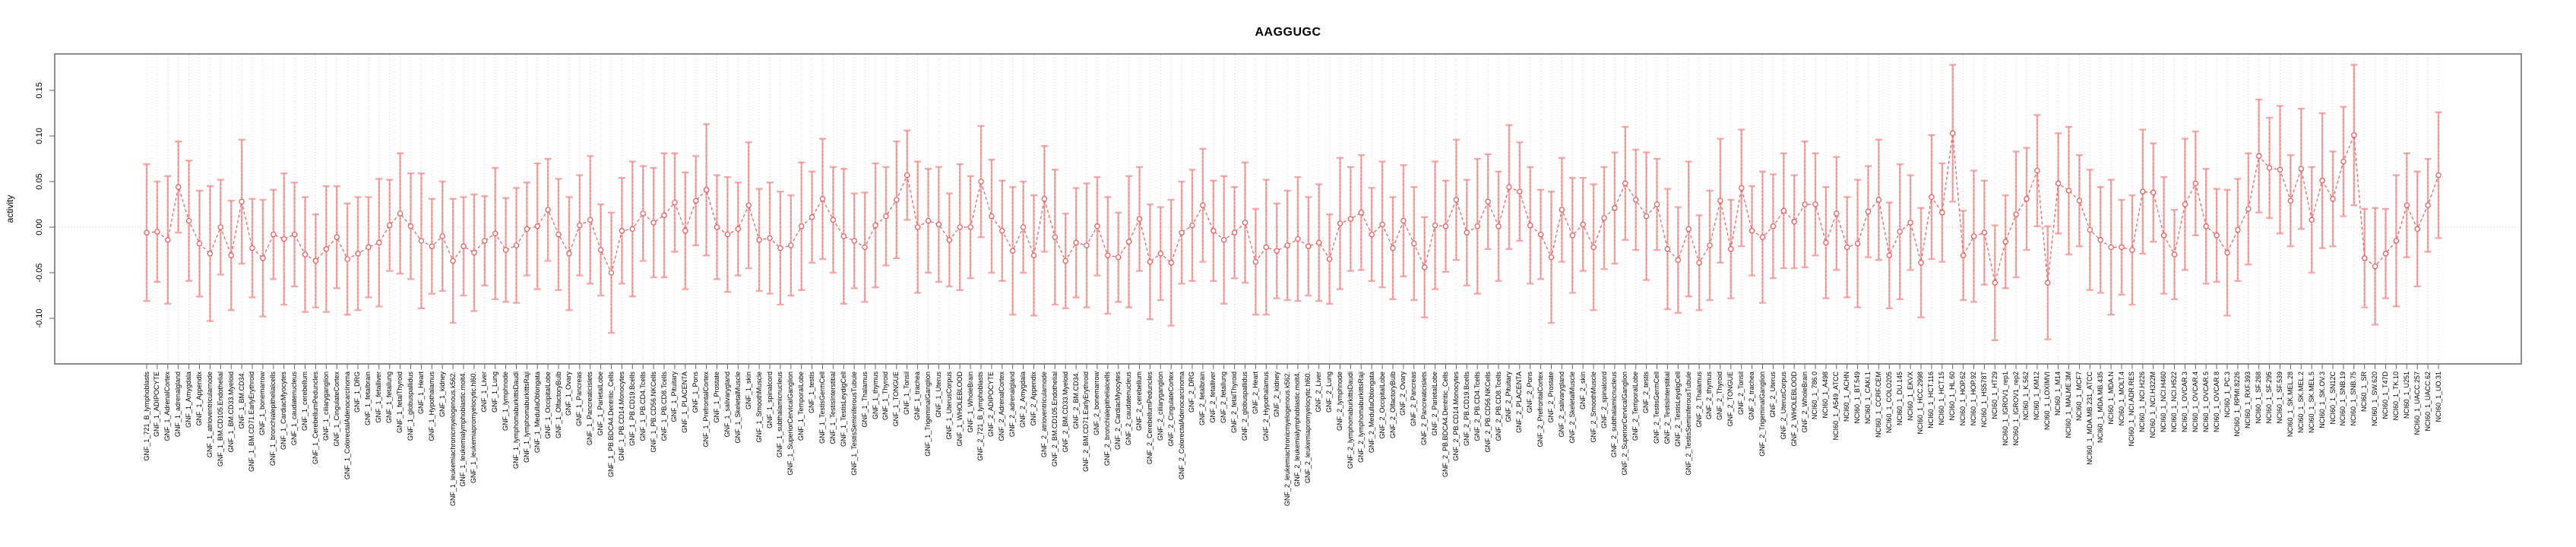  I want to click on x-tick-label: GNF_1_CardiacMyocytes, so click(284, 411).